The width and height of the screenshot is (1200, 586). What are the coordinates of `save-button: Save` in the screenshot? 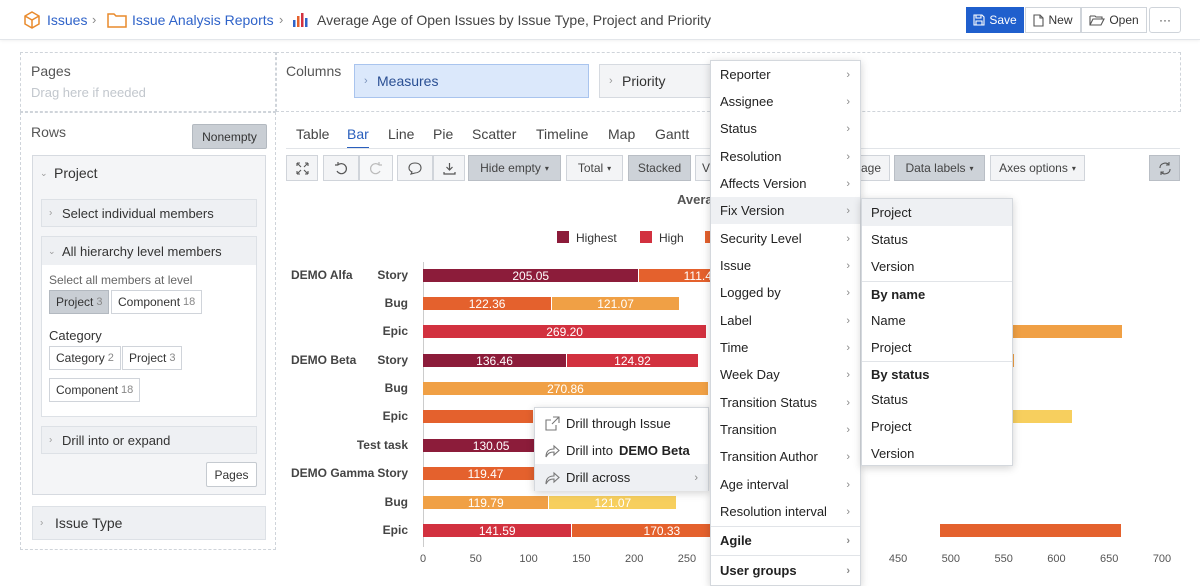 It's located at (995, 20).